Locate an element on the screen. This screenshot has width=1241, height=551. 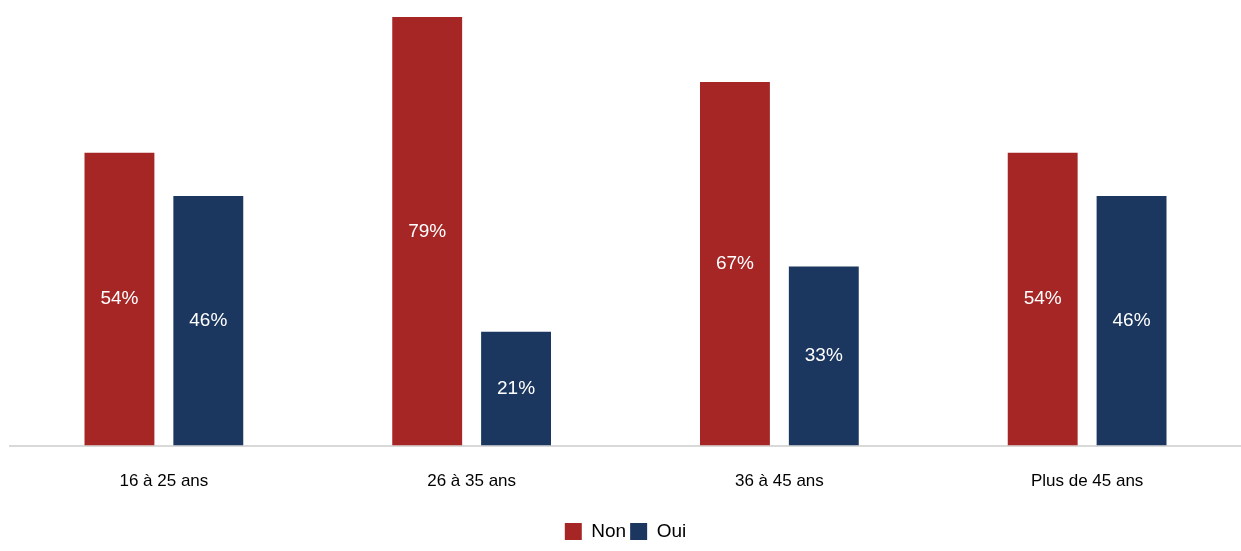
x-tick-label: 36 à 45 ans is located at coordinates (779, 481).